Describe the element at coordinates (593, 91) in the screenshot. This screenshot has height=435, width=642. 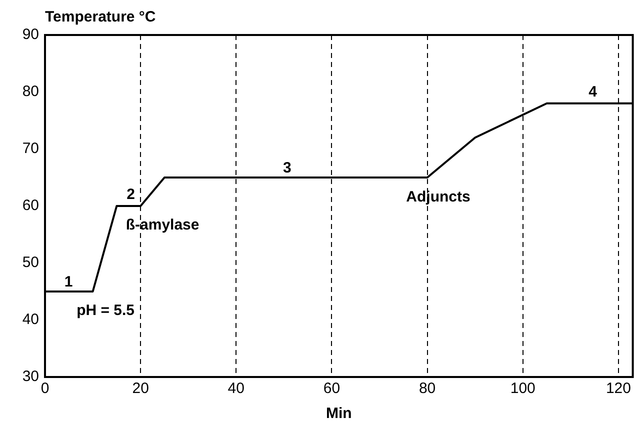
I see `annotation: 4` at that location.